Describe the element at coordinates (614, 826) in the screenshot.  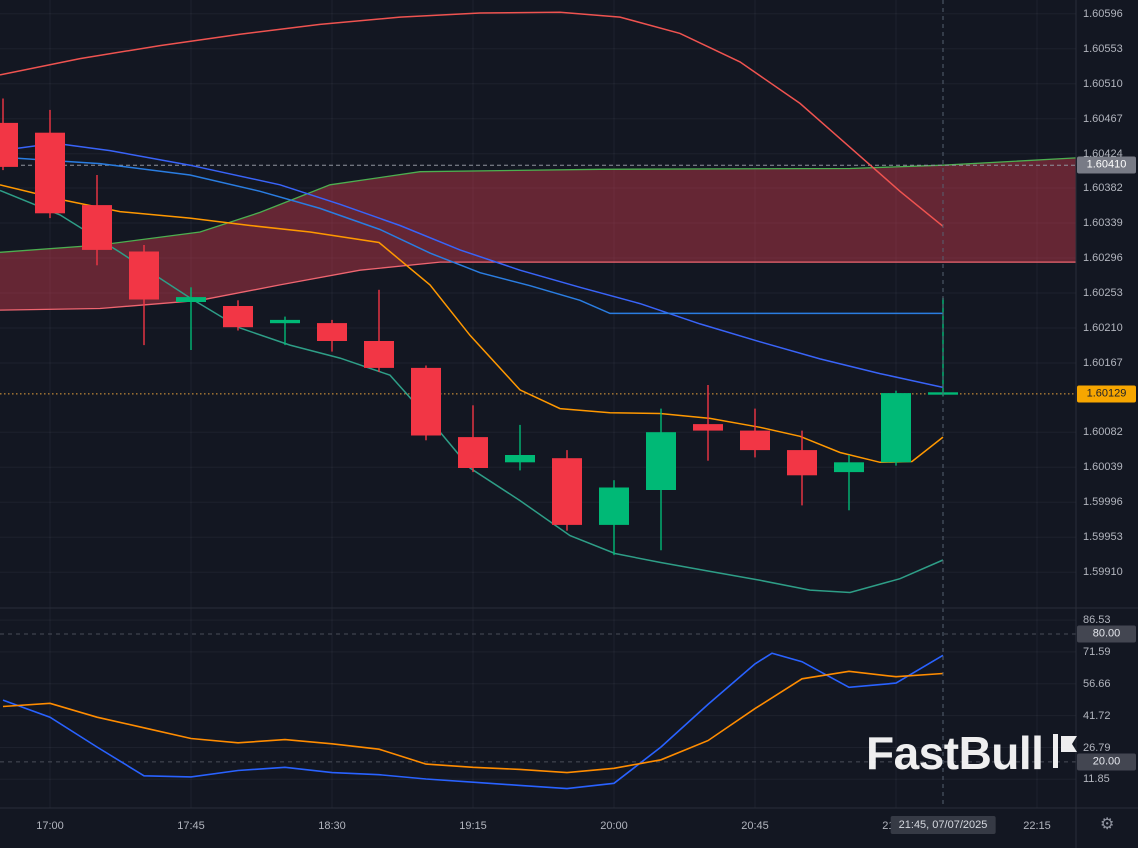
I see `time-tick-label: 20:00` at that location.